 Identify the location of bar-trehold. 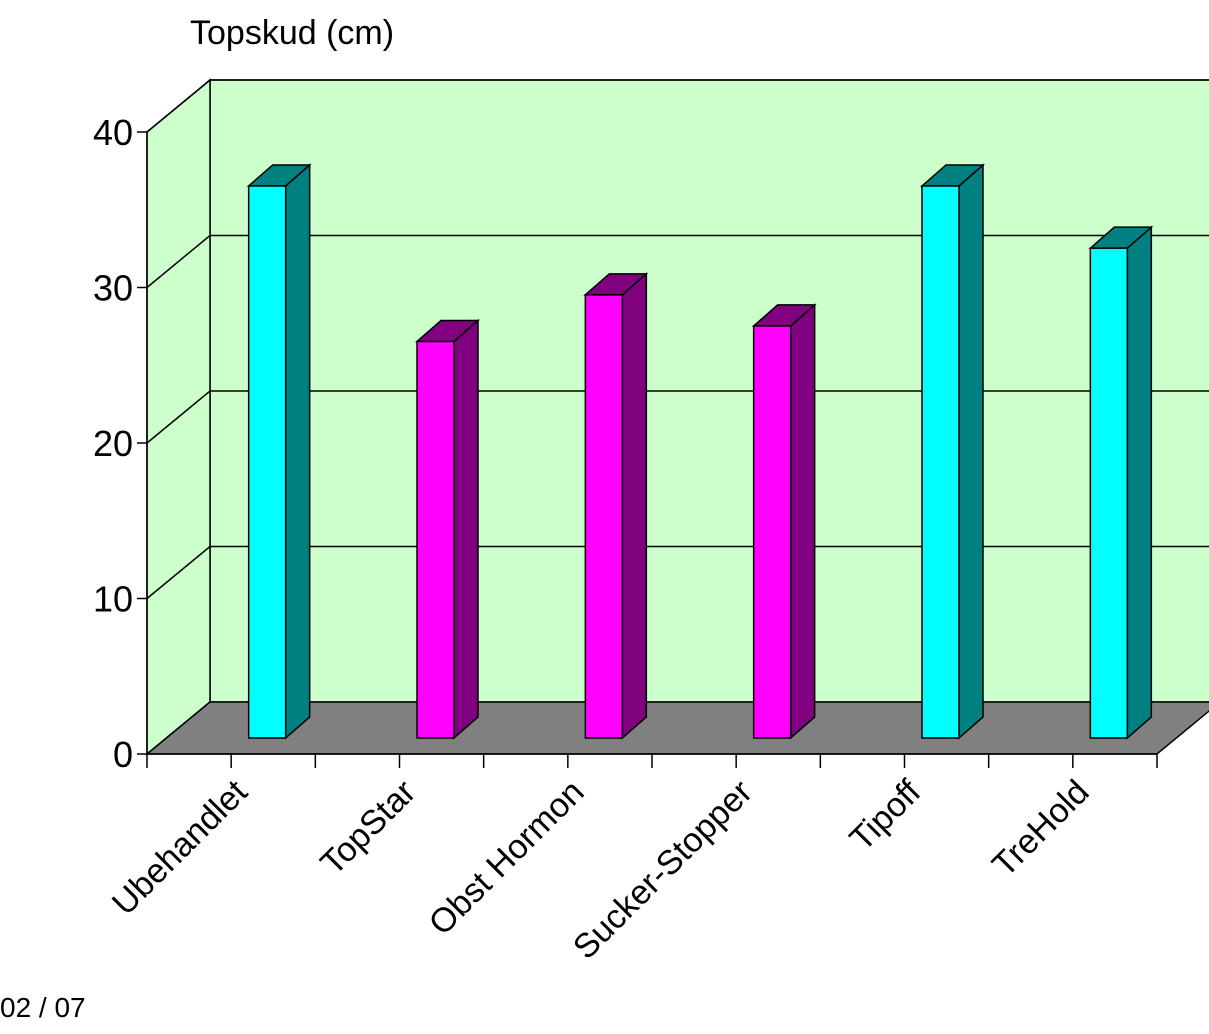
(1121, 482).